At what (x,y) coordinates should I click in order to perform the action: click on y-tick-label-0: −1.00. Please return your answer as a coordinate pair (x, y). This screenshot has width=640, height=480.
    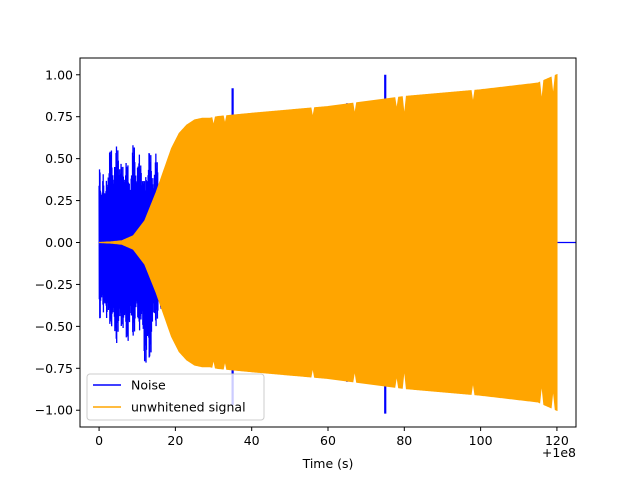
    Looking at the image, I should click on (54, 410).